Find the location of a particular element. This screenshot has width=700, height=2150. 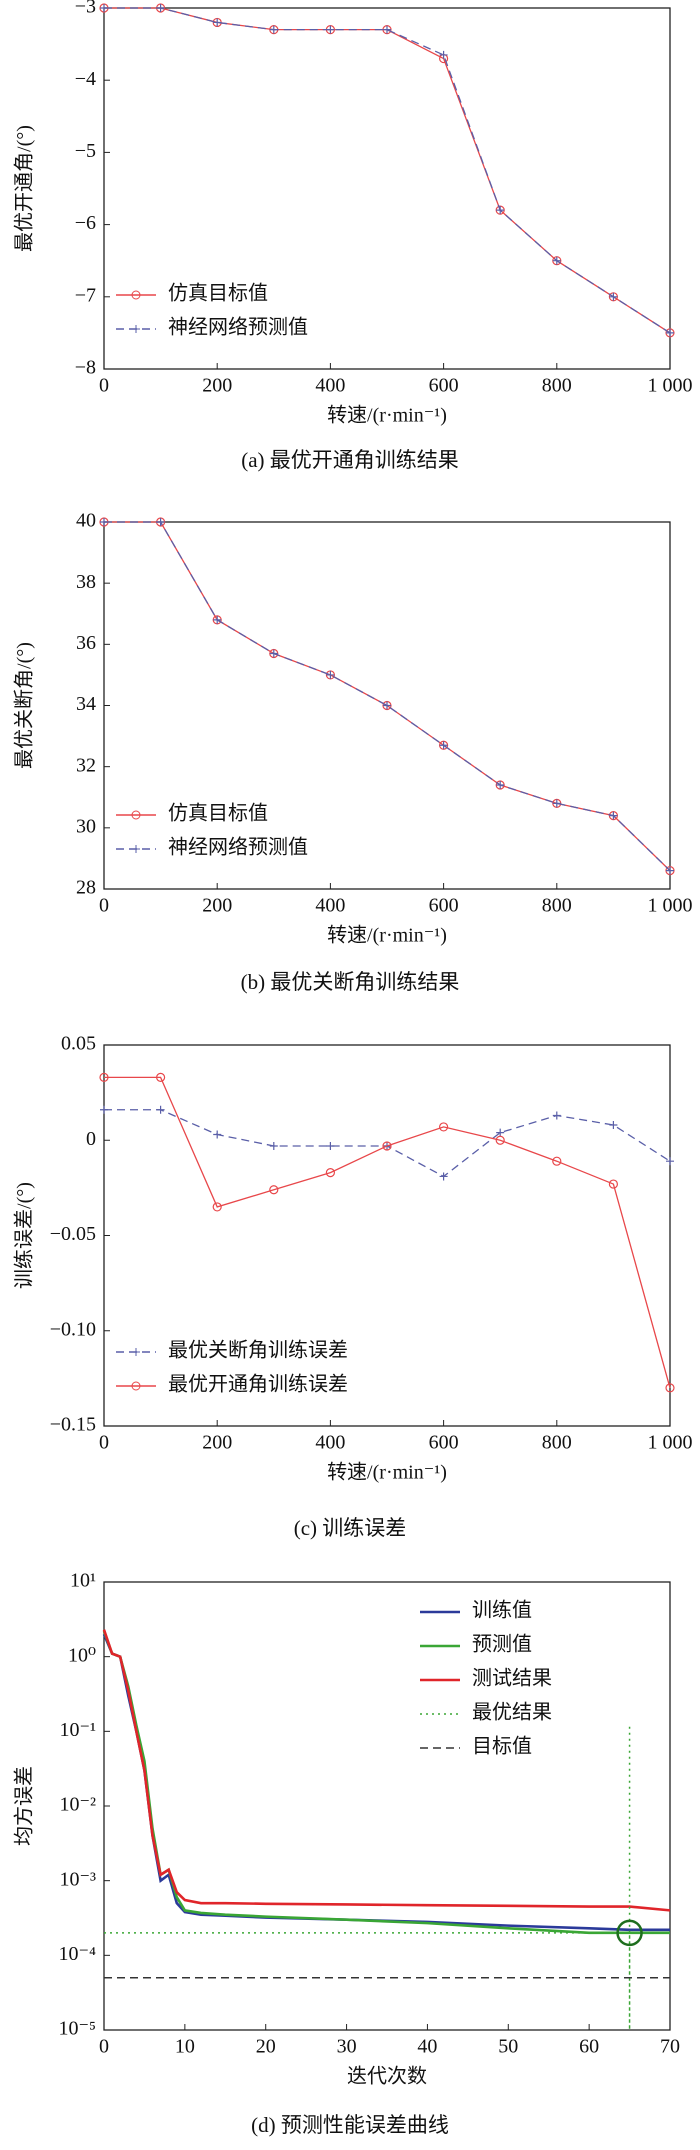

caption: (b) 最优关断角训练结果 is located at coordinates (350, 982).